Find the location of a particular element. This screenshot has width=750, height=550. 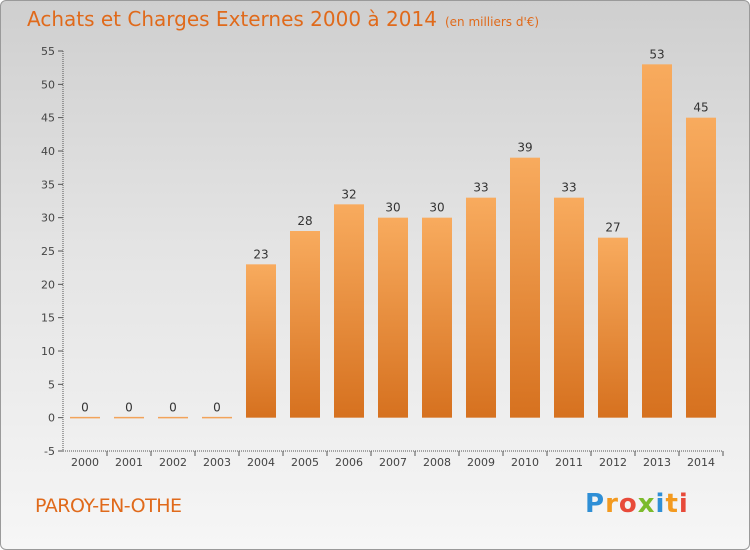

x-tick-label: 2003 is located at coordinates (217, 462).